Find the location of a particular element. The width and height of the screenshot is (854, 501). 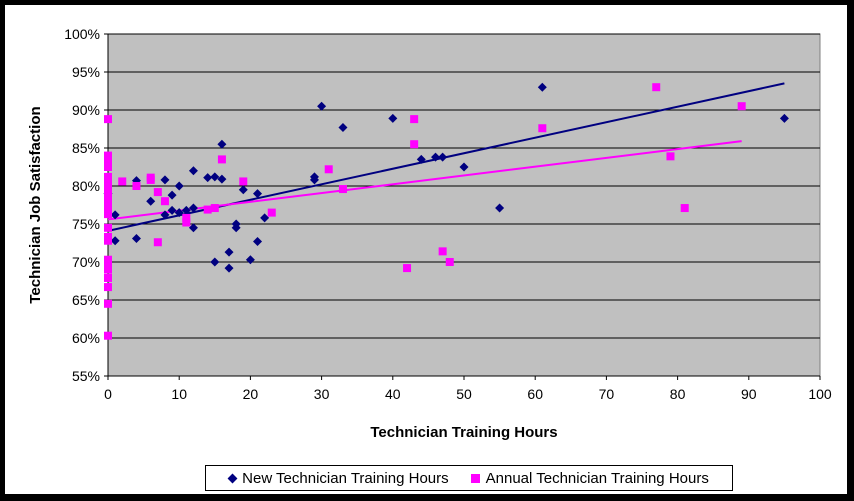

x-tick-label: 20 is located at coordinates (251, 394).